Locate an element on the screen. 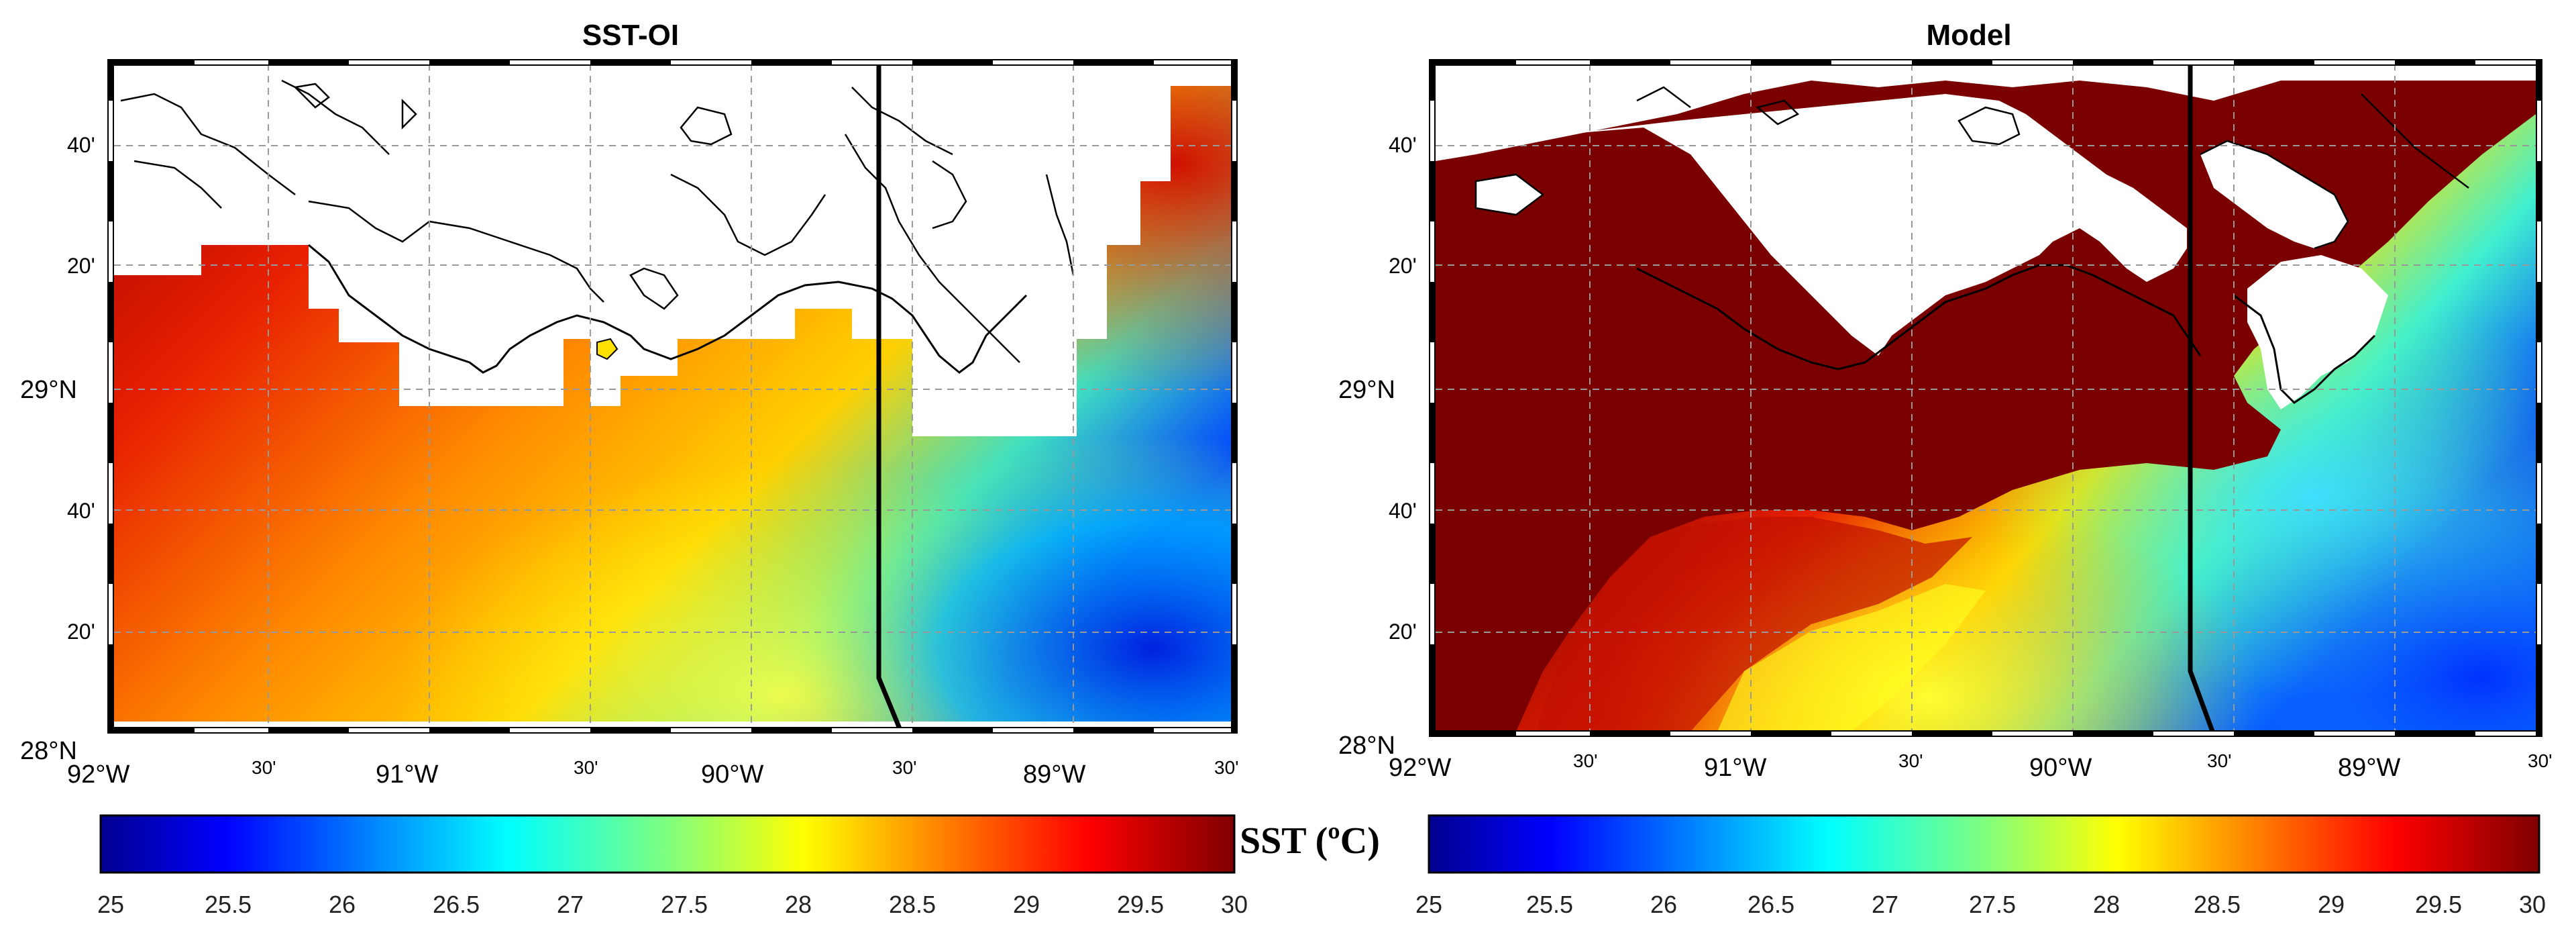 This screenshot has width=2576, height=943. panel-title-model: Model is located at coordinates (1969, 35).